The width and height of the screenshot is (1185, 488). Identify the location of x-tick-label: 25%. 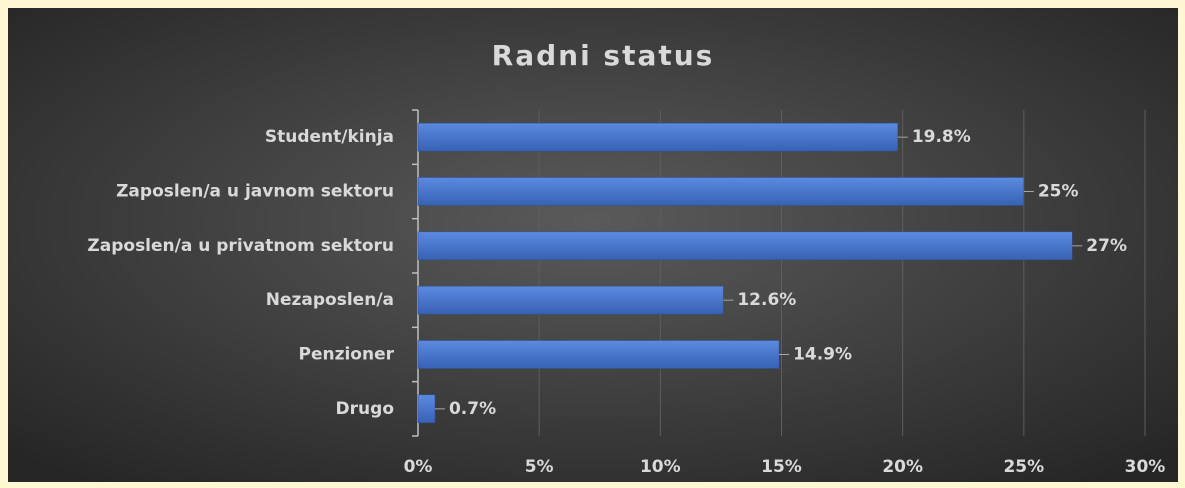
(1023, 467).